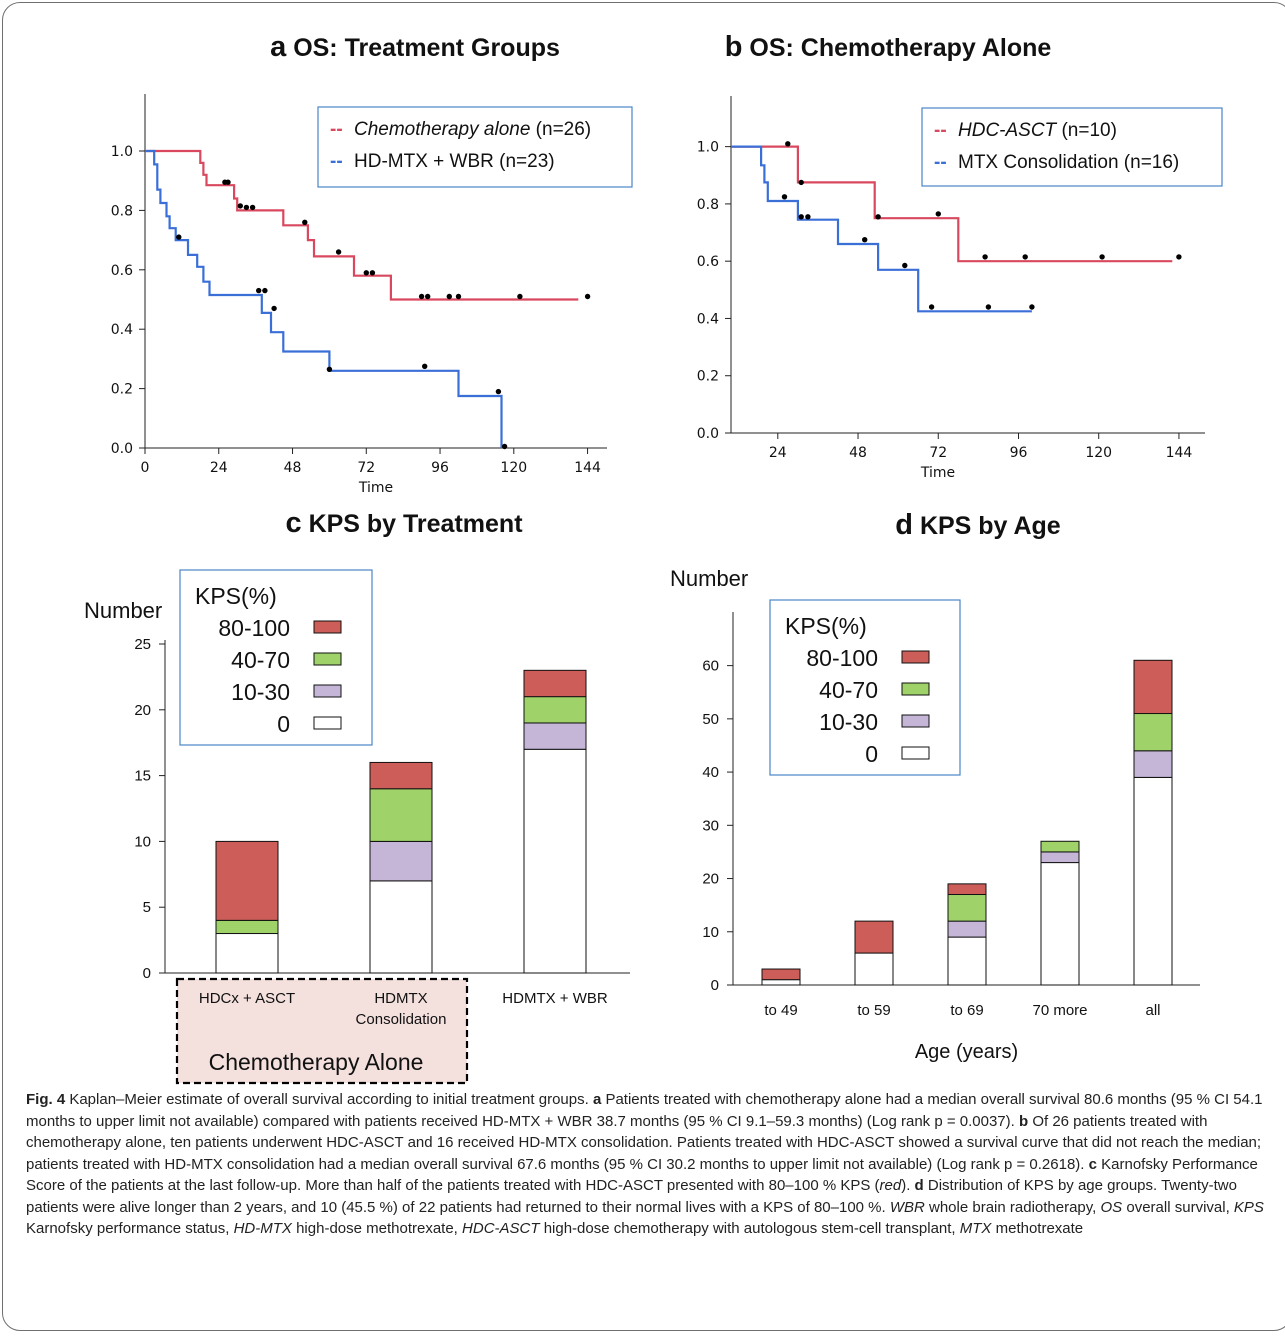  What do you see at coordinates (46, 1099) in the screenshot?
I see `figure-label: Fig. 4` at bounding box center [46, 1099].